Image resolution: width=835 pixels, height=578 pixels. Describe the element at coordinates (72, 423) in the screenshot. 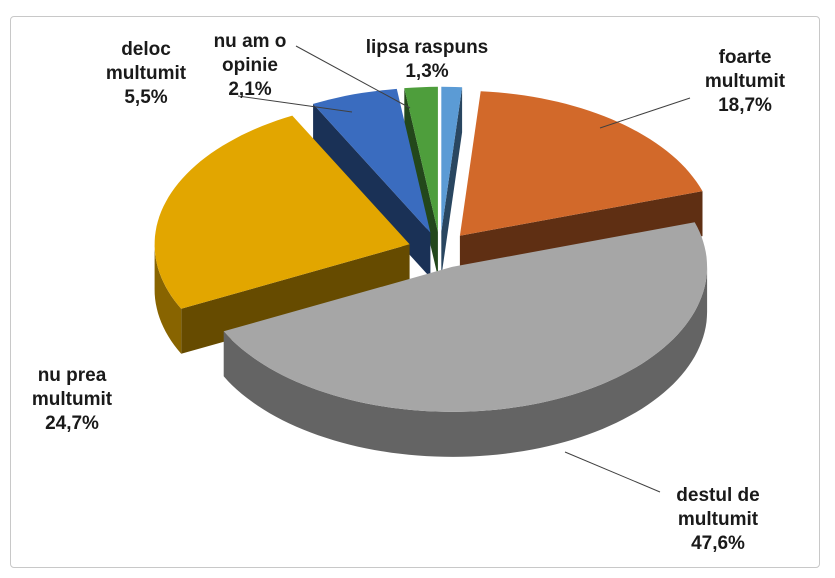

I see `value-label: 24,7%` at that location.